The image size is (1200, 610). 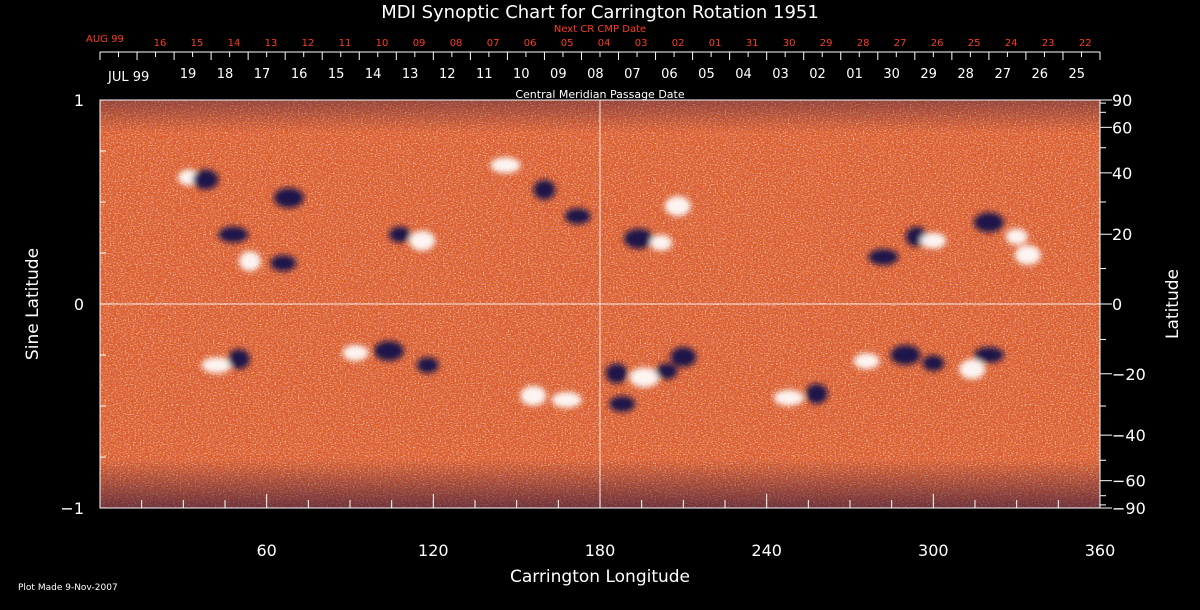 What do you see at coordinates (780, 74) in the screenshot?
I see `cmp-date: 03` at bounding box center [780, 74].